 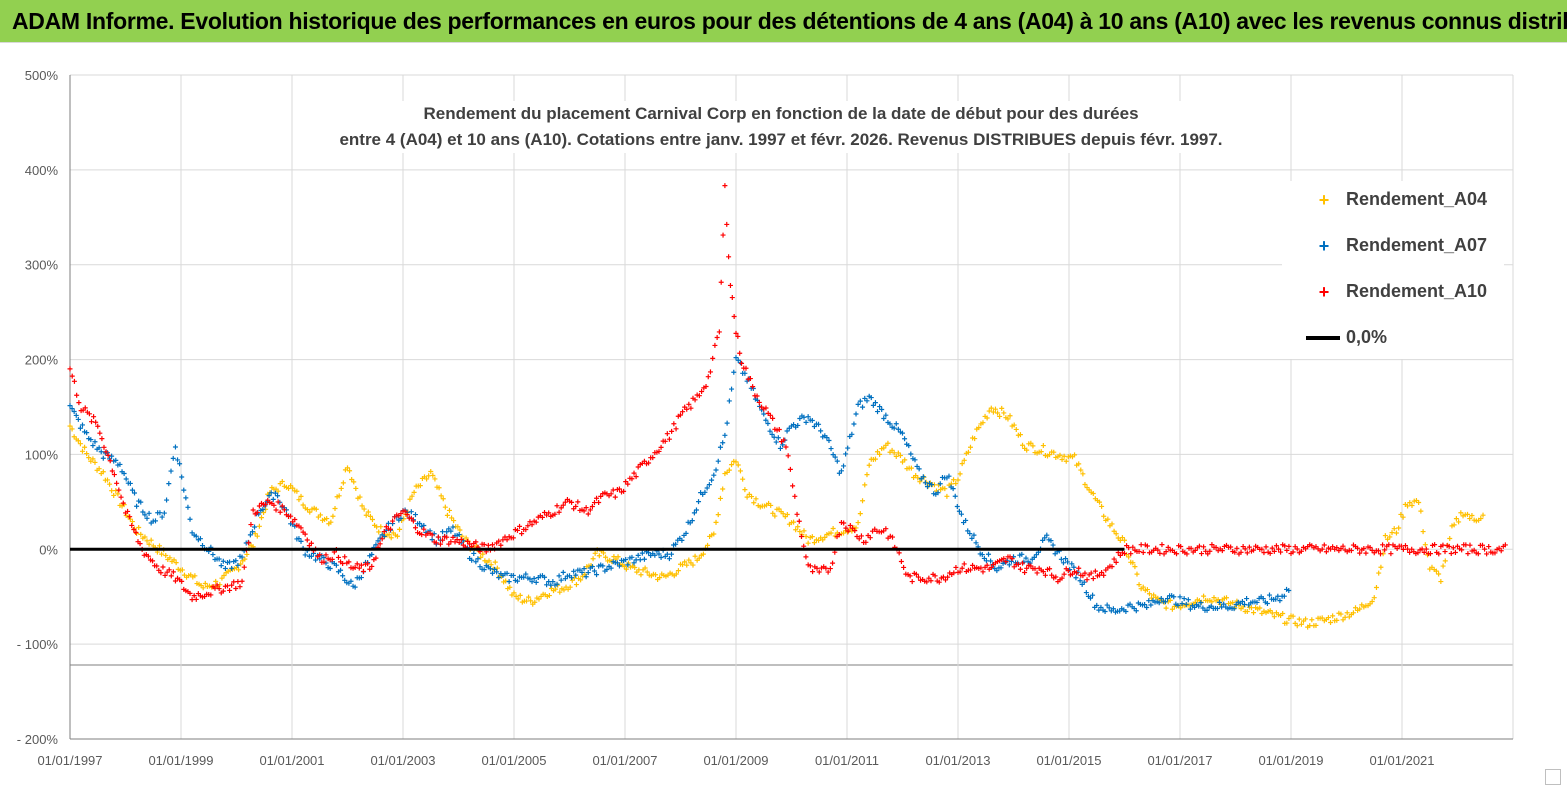 What do you see at coordinates (1553, 777) in the screenshot?
I see `resize-handle-icon` at bounding box center [1553, 777].